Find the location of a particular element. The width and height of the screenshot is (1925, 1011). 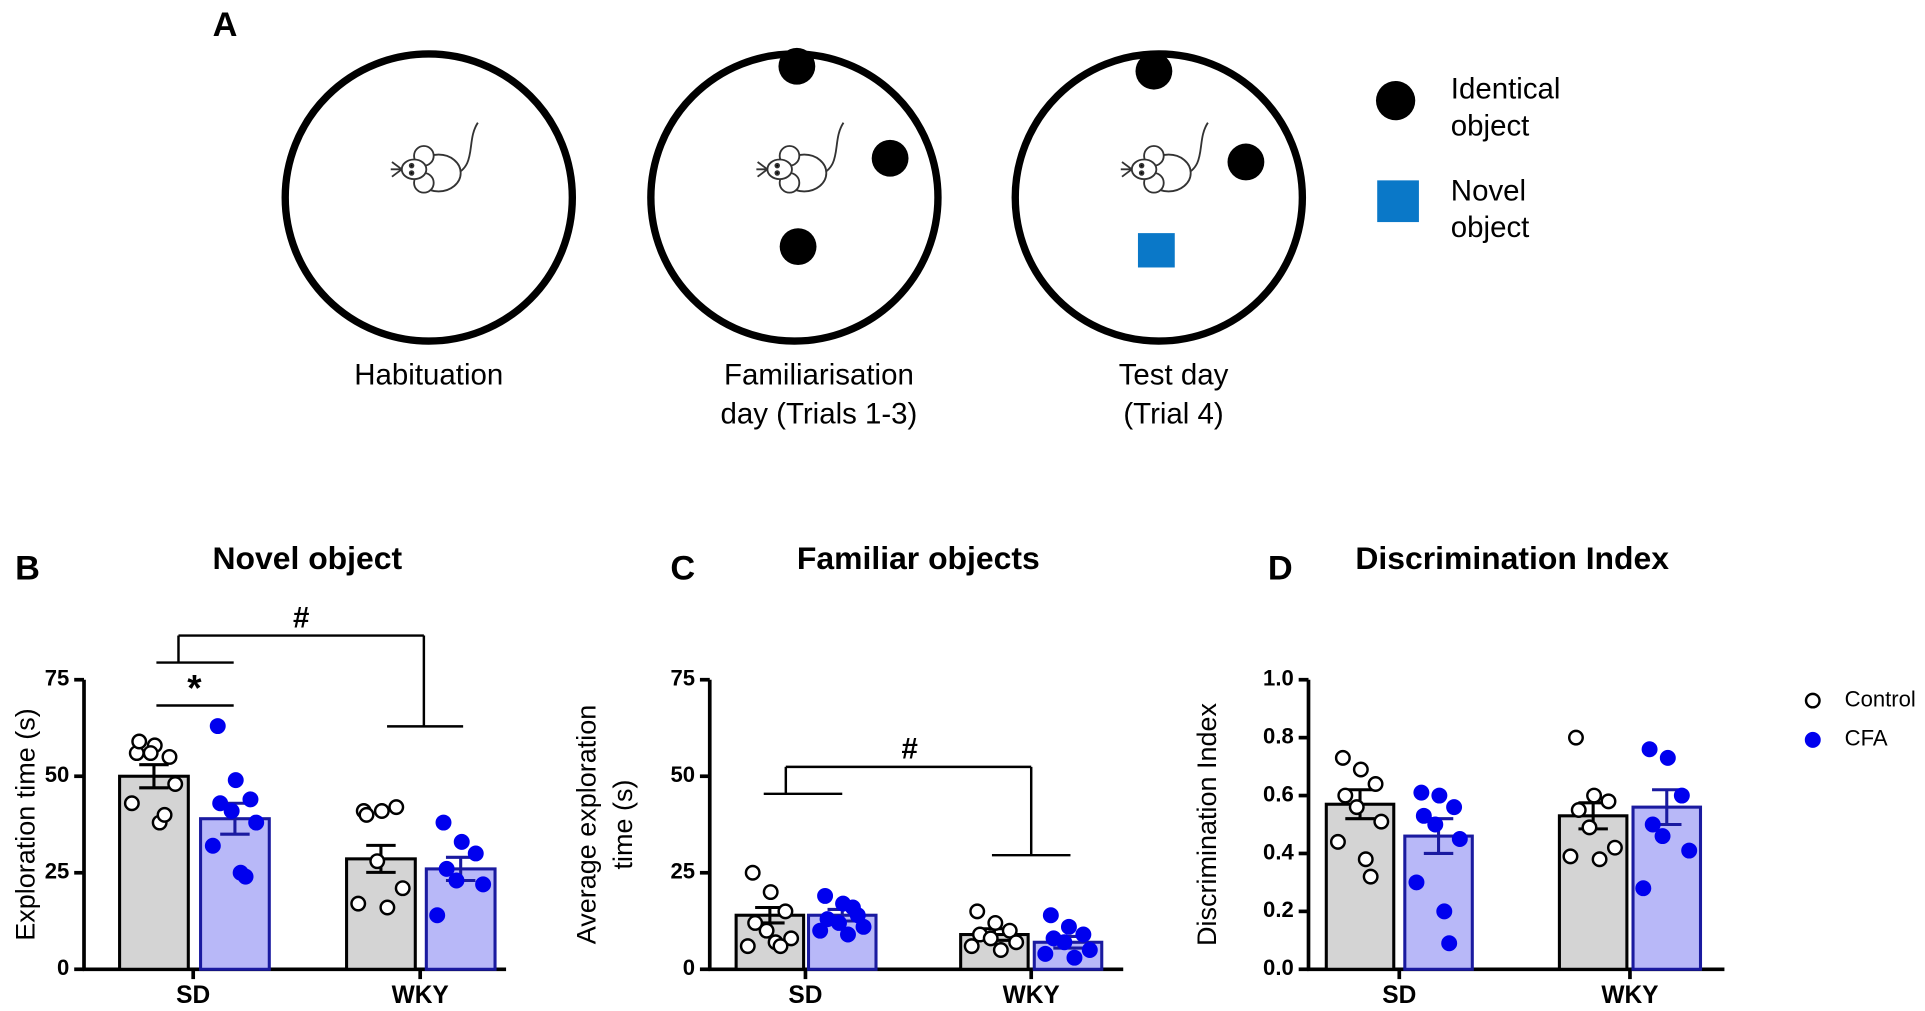

error-bar is located at coordinates (154, 776).